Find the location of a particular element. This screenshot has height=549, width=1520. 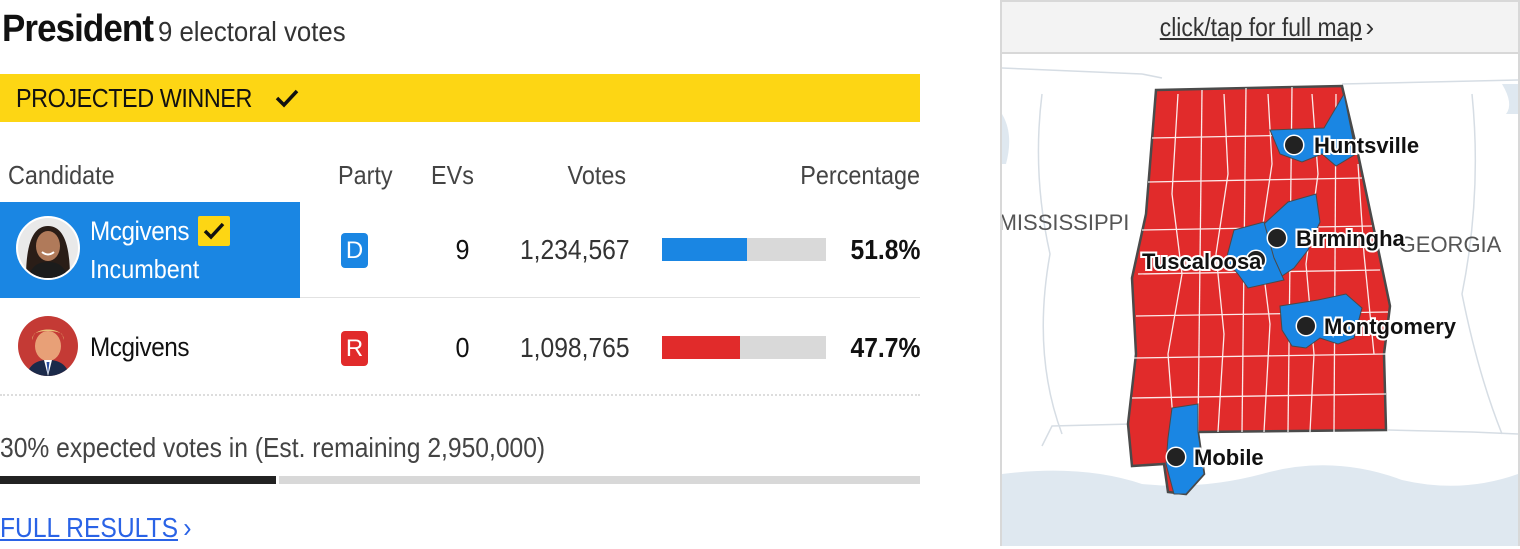

candidate-votes: 1,234,567 is located at coordinates (575, 249).